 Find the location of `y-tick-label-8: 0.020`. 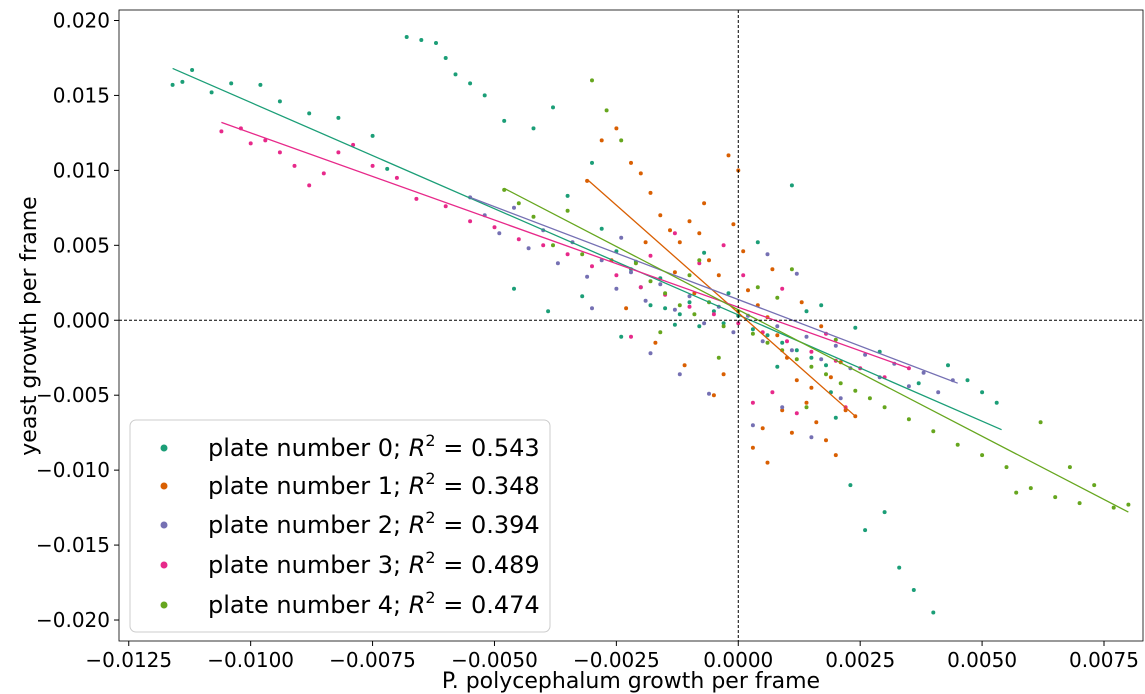

y-tick-label-8: 0.020 is located at coordinates (81, 20).